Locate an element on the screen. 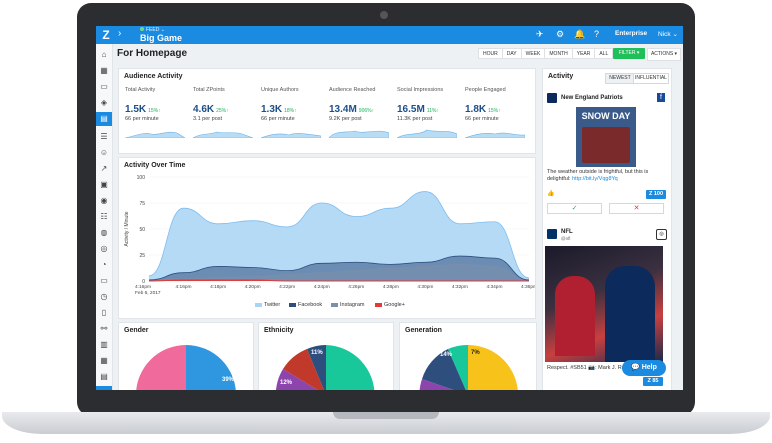  stat-delta: 11%↑ is located at coordinates (432, 111).